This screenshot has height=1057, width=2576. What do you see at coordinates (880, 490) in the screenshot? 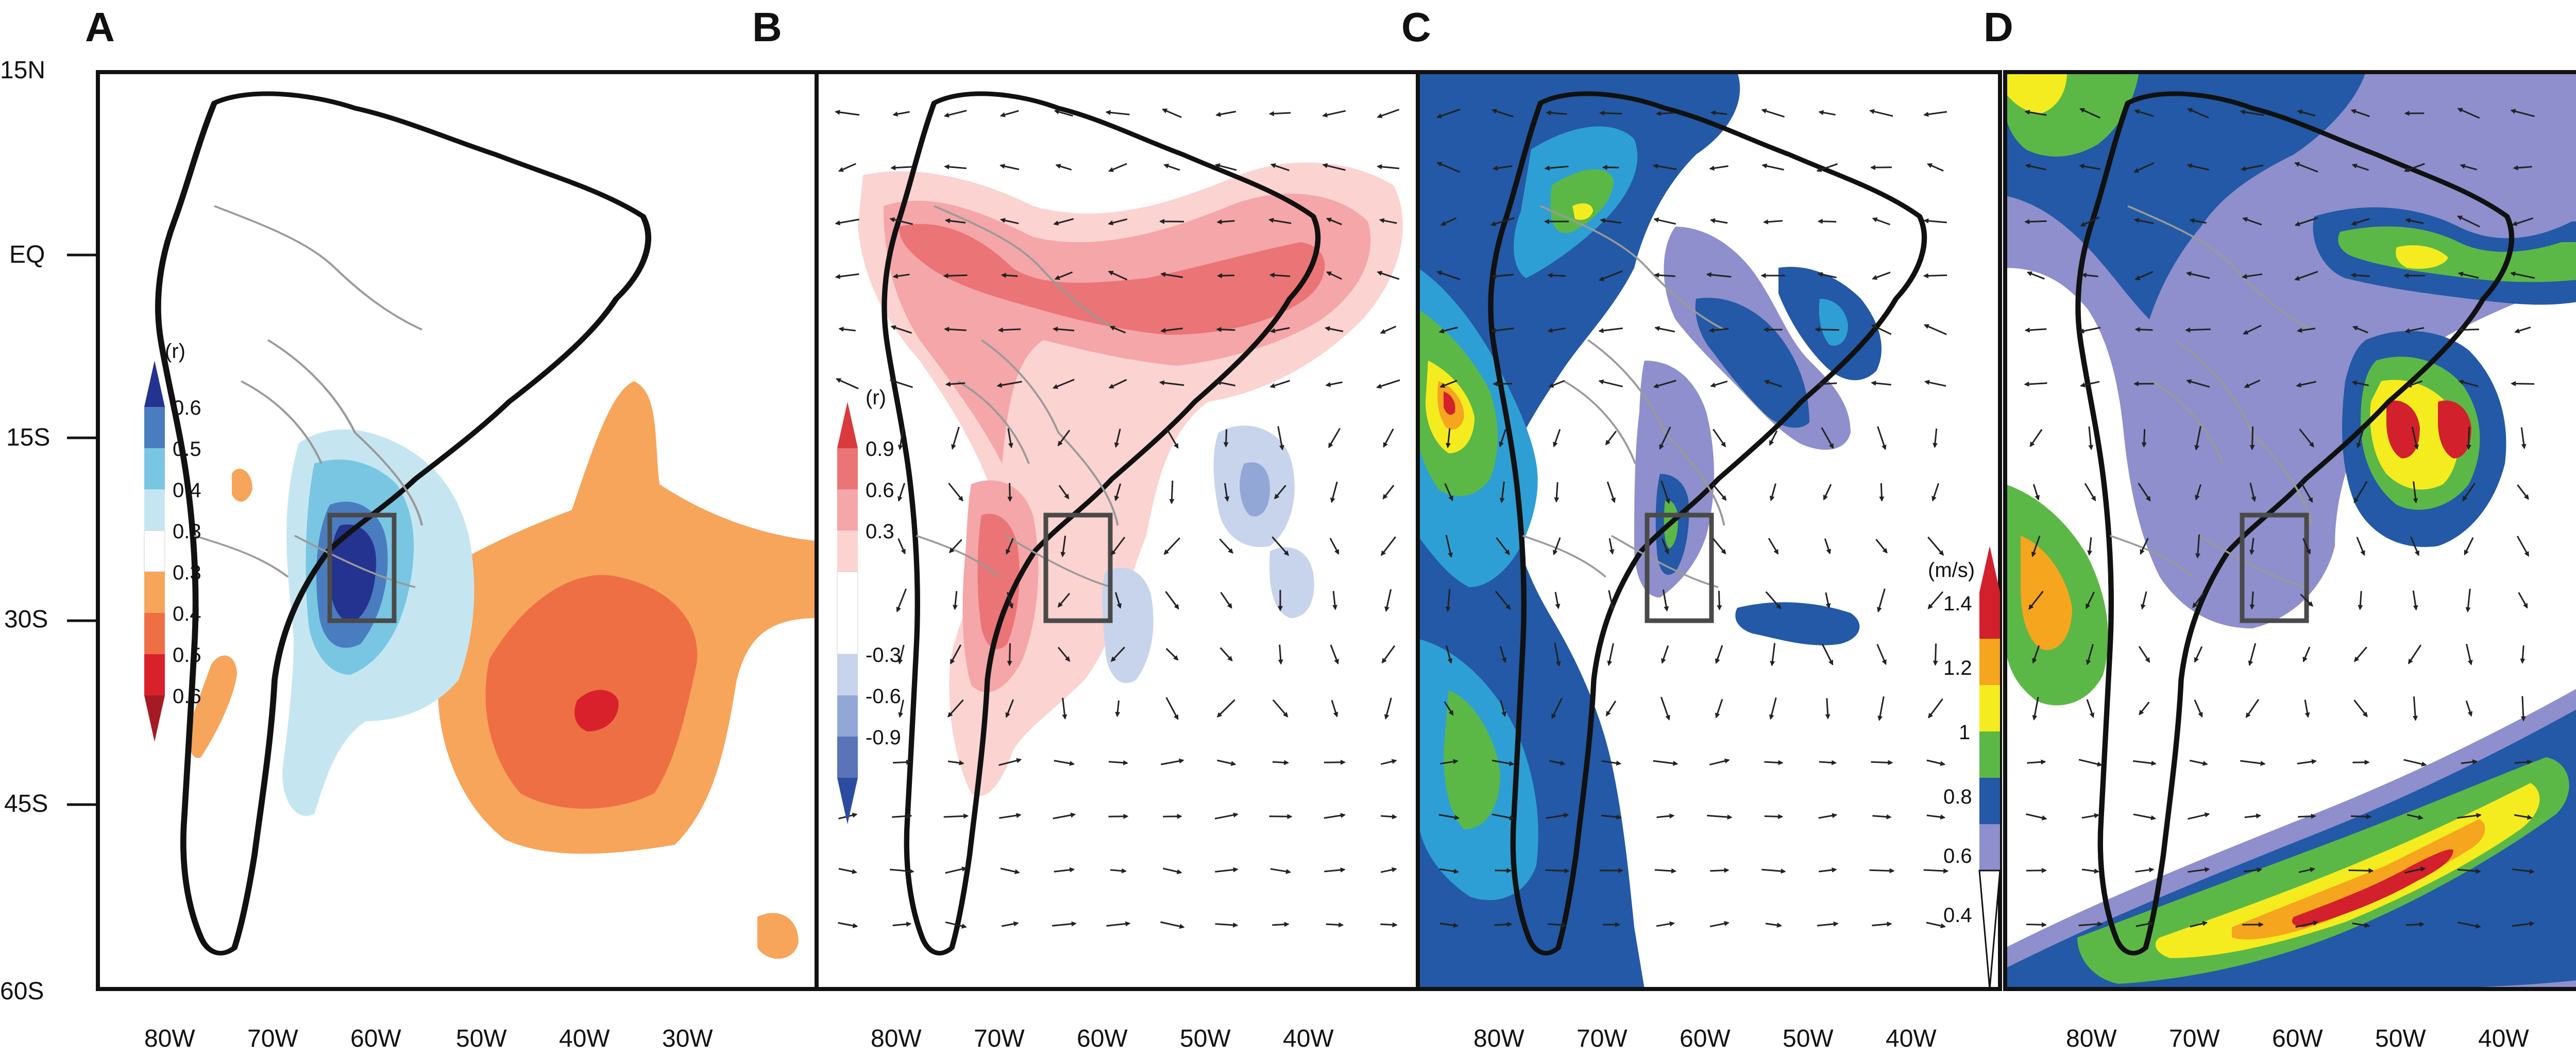
I see `colorbar-b-label: 0.6` at bounding box center [880, 490].